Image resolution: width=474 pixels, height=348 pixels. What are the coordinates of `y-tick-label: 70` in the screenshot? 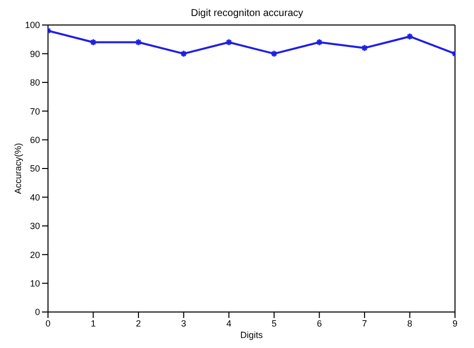 It's located at (35, 111).